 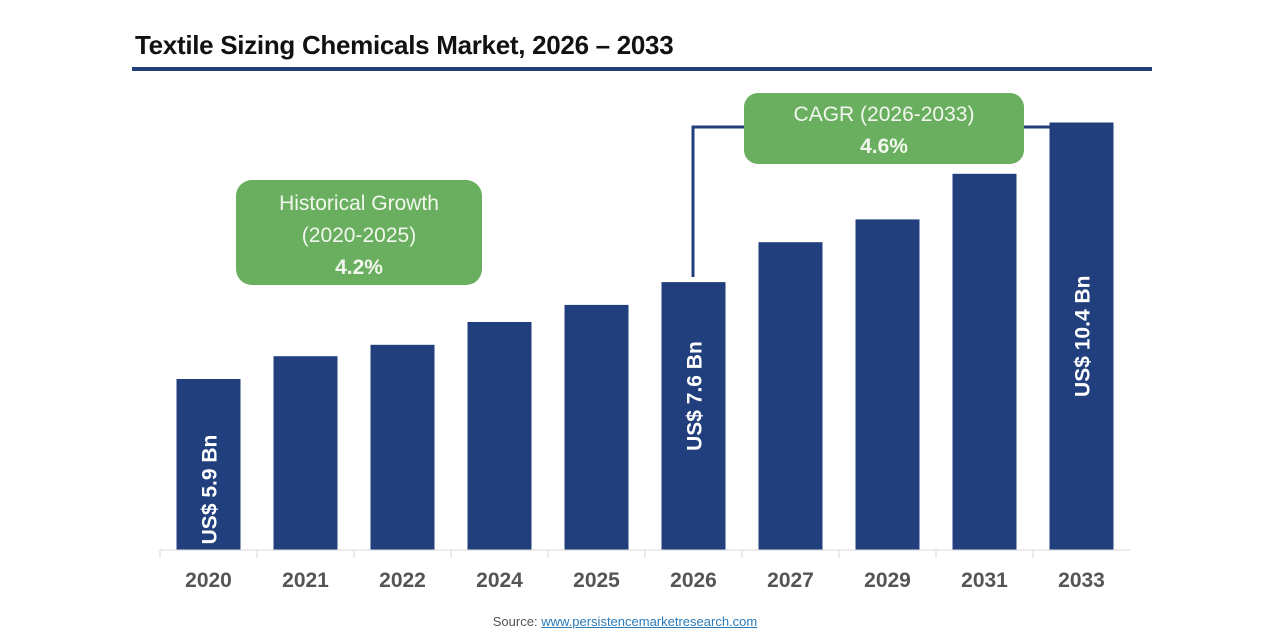 What do you see at coordinates (642, 69) in the screenshot?
I see `title-rule` at bounding box center [642, 69].